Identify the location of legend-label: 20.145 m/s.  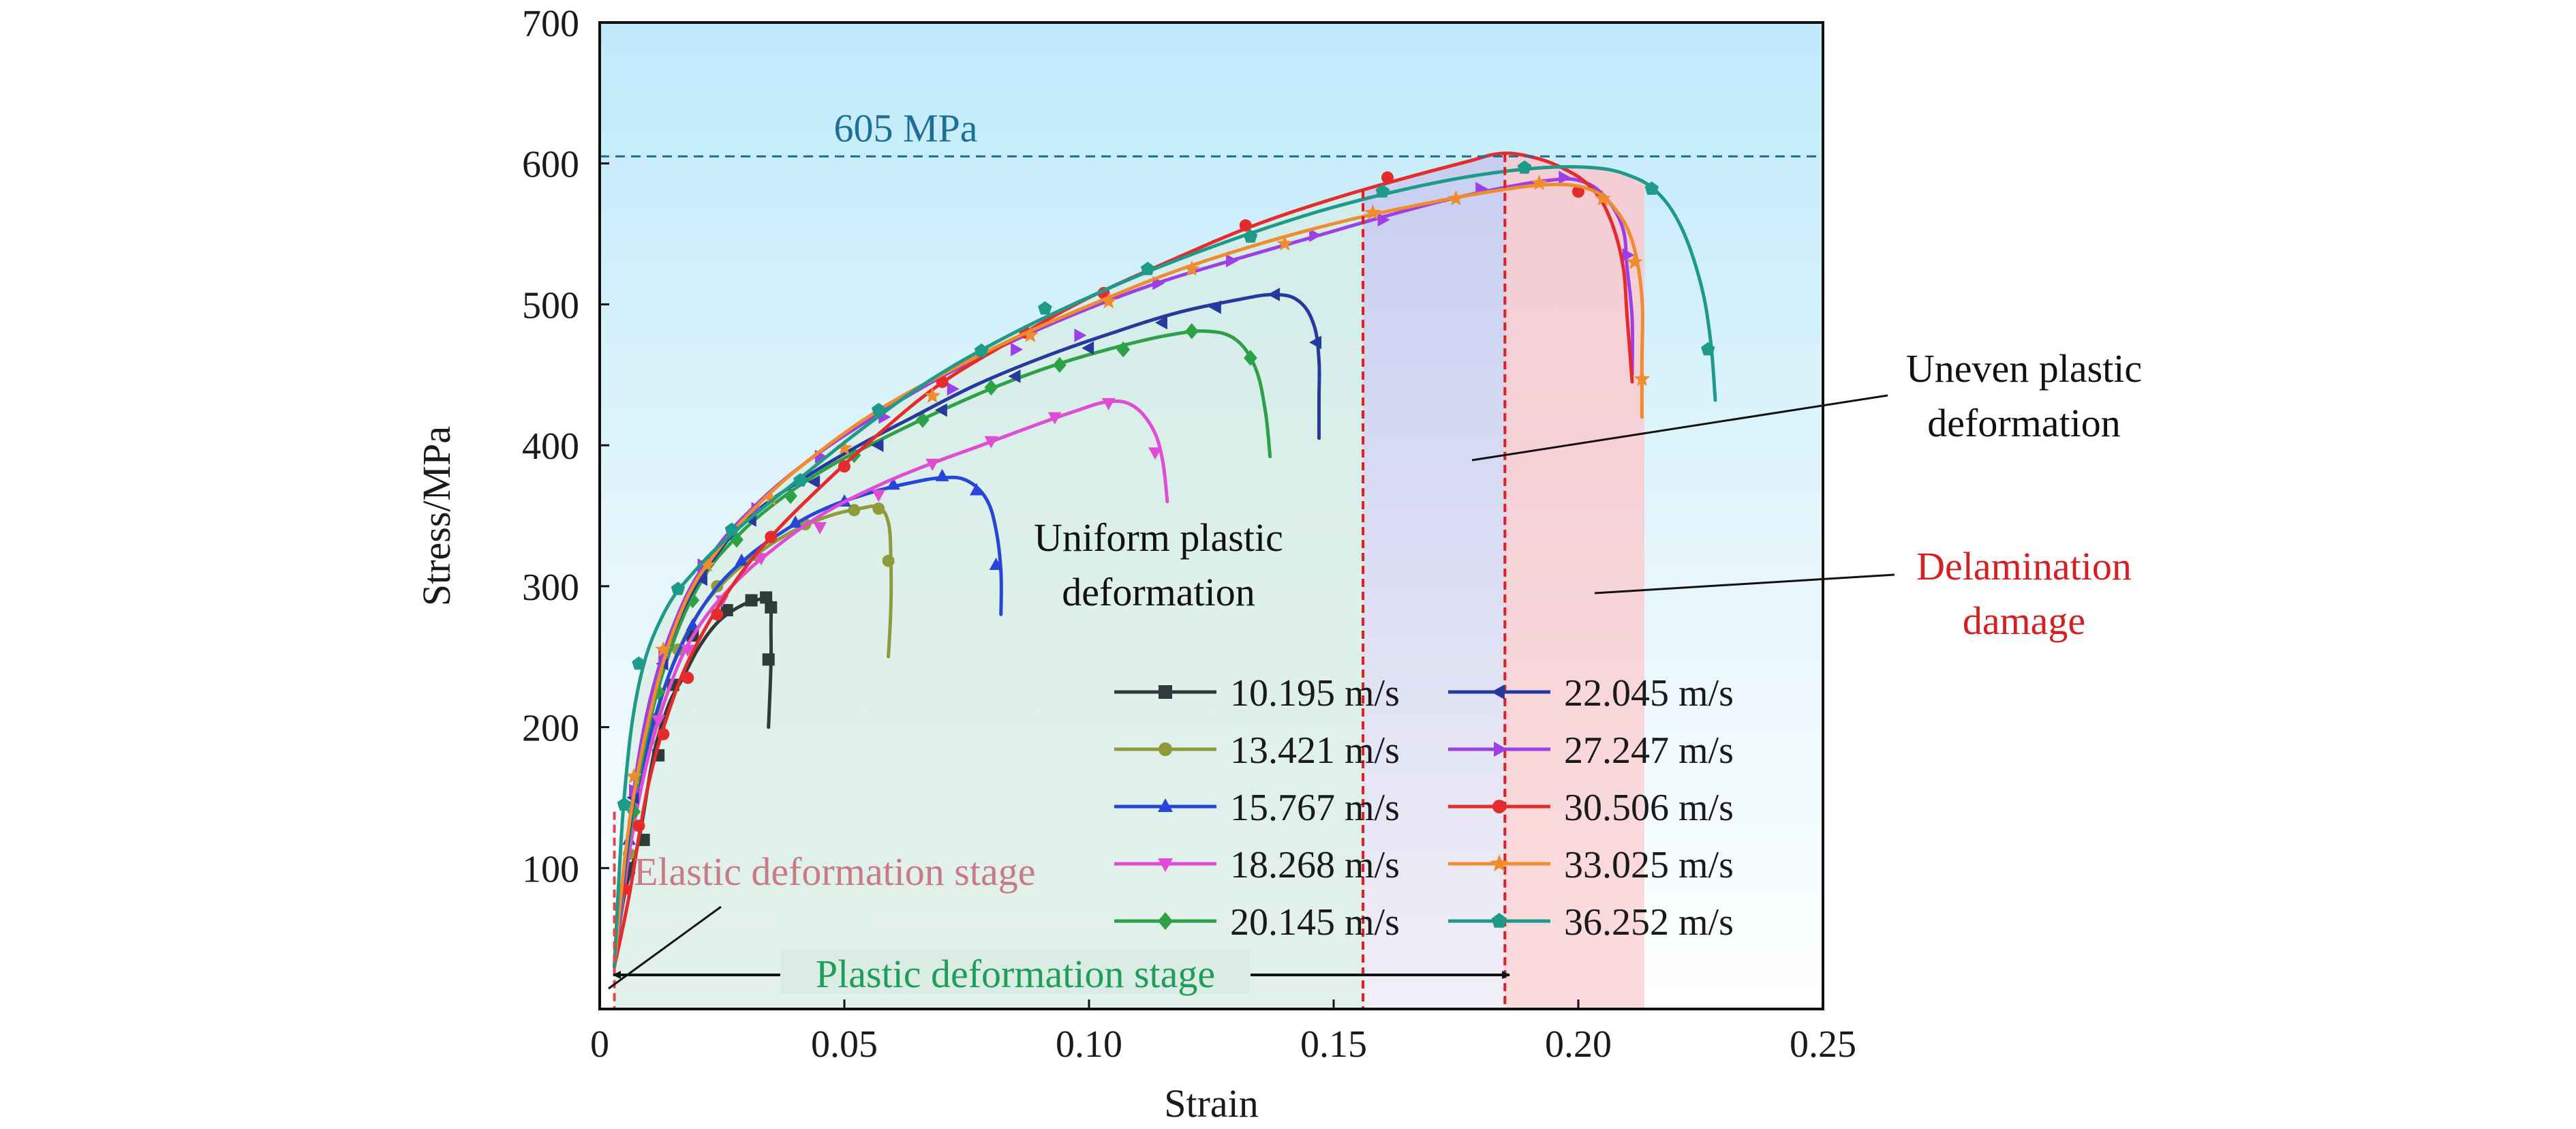
(1315, 922).